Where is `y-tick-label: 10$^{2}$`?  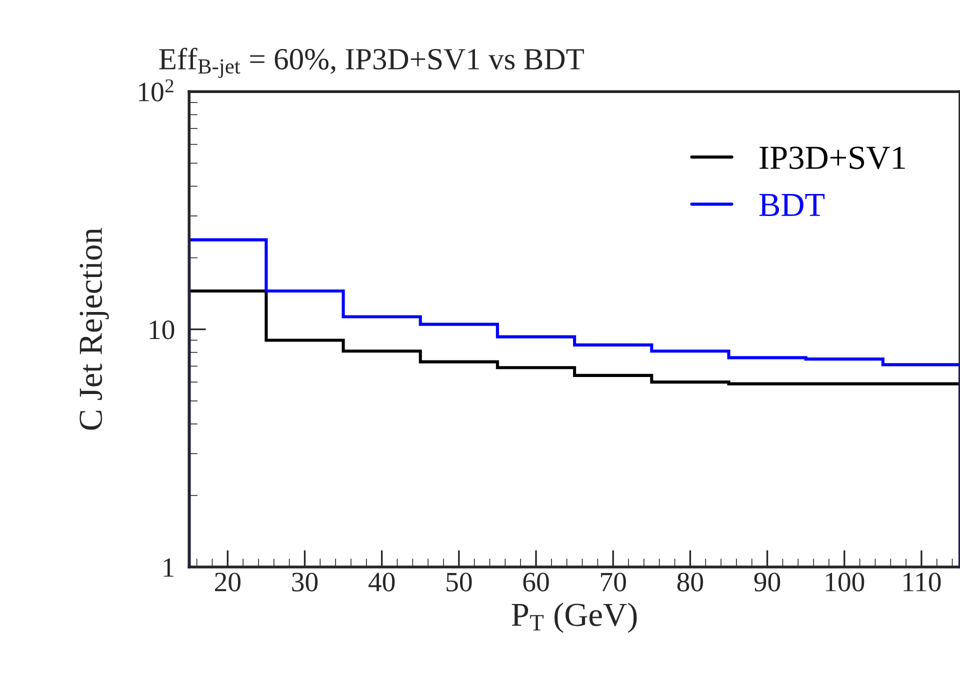 y-tick-label: 10$^{2}$ is located at coordinates (156, 90).